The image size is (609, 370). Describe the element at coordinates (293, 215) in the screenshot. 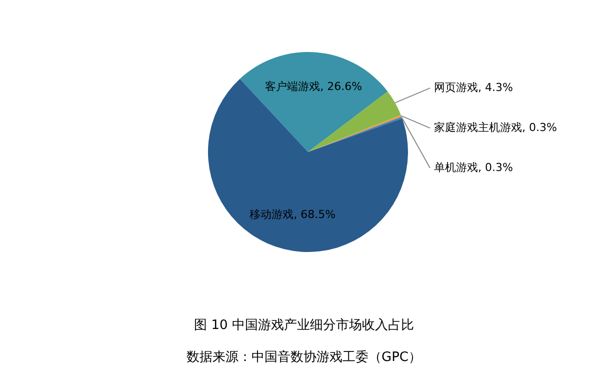

I see `slice-label: 移动游戏, 68.5%` at that location.